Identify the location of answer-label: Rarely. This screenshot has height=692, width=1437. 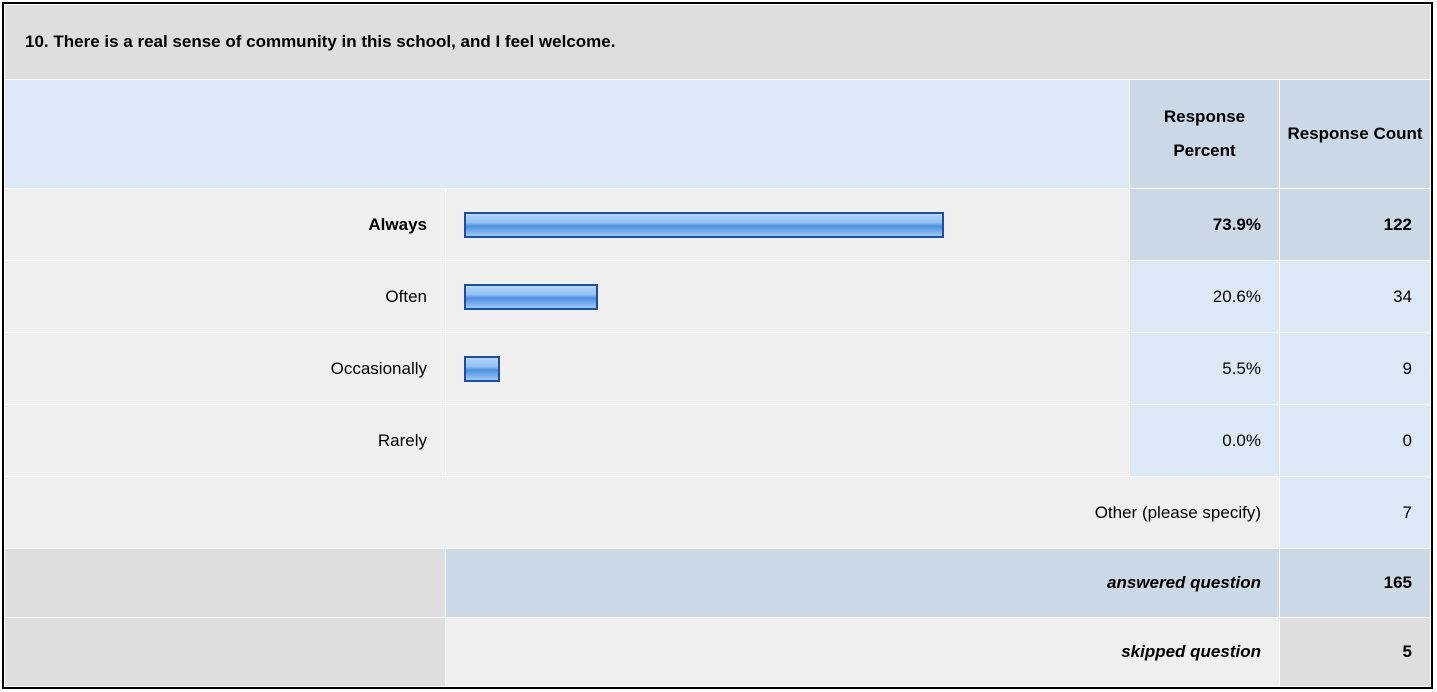
(225, 440).